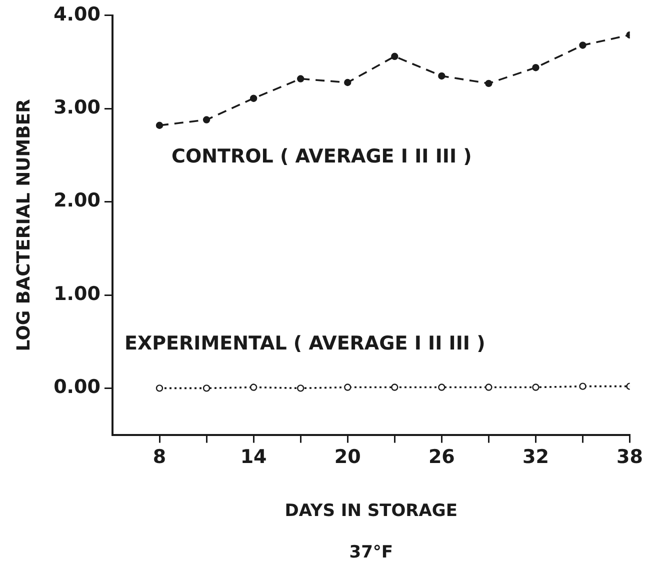  I want to click on y-axis-title: LOG BACTERIAL NUMBER, so click(23, 225).